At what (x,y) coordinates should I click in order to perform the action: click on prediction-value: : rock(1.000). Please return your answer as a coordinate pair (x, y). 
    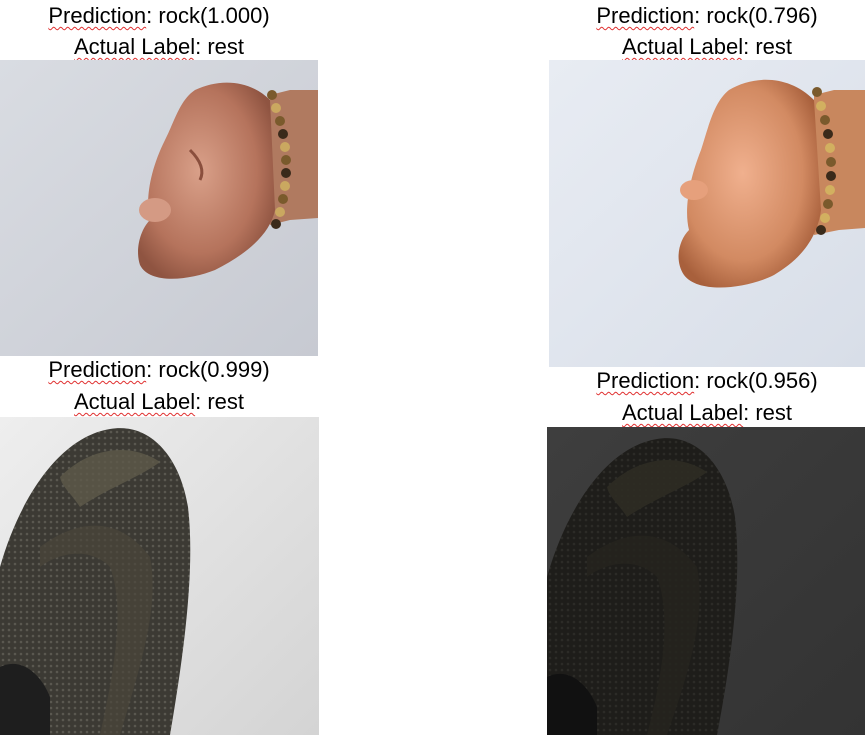
    Looking at the image, I should click on (208, 15).